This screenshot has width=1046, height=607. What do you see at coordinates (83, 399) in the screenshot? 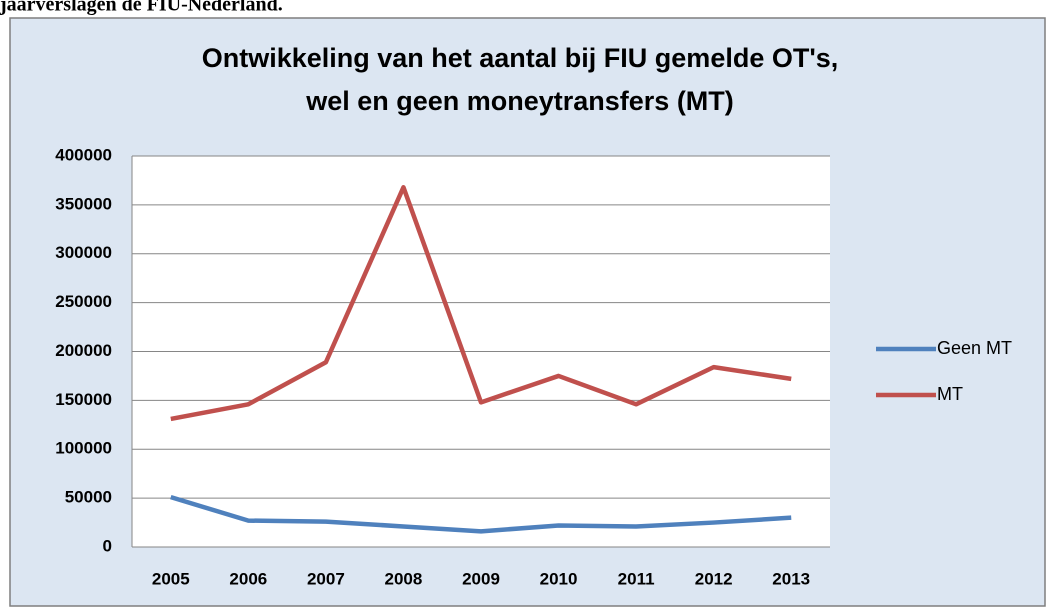
I see `y-tick-label: 150000` at bounding box center [83, 399].